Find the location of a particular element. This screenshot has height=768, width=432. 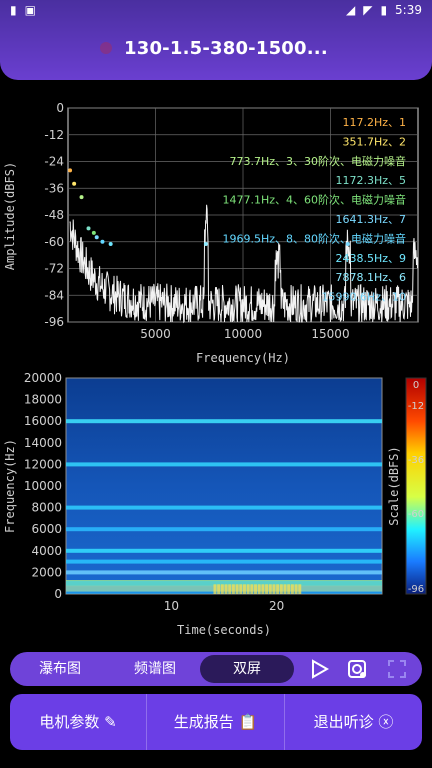

spectrogram-y-tick: 16000 is located at coordinates (43, 421).